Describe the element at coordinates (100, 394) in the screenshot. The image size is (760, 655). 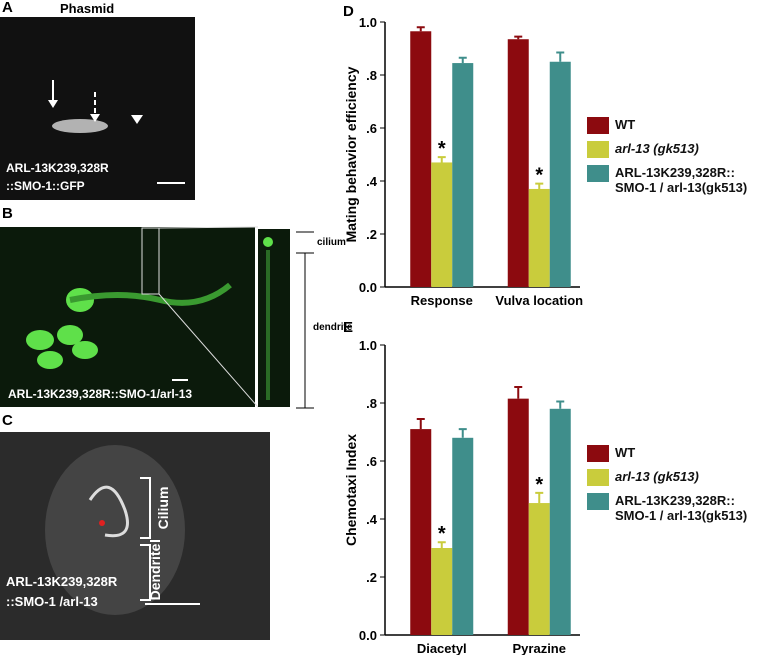
I see `panel-label: ARL-13K239,328R::SMO-1/arl-13` at that location.